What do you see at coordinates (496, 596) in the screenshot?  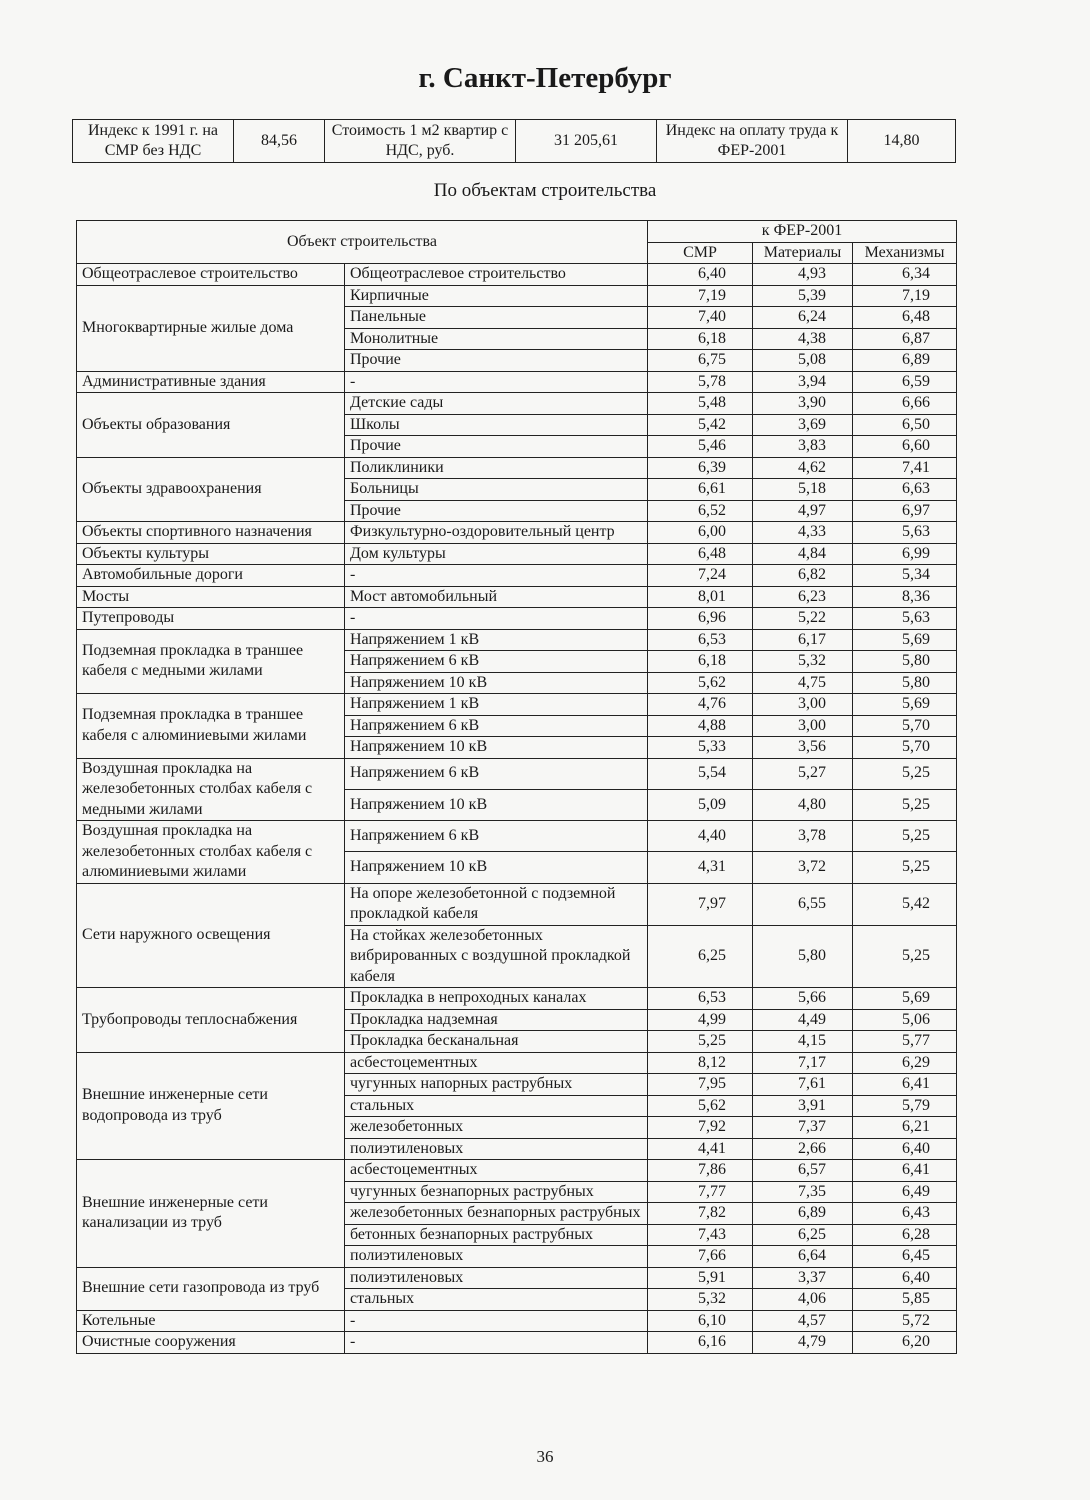 I see `subtype-cell: Мост автомобильный` at bounding box center [496, 596].